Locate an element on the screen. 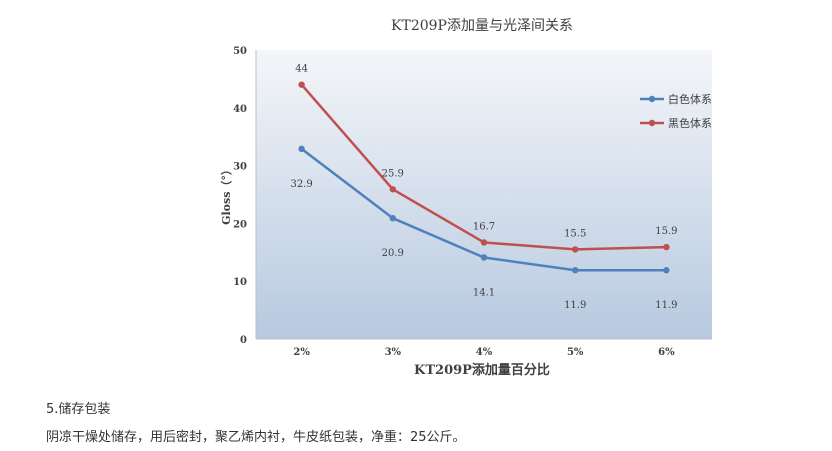 This screenshot has width=832, height=451. x-tick-label: 3% is located at coordinates (393, 352).